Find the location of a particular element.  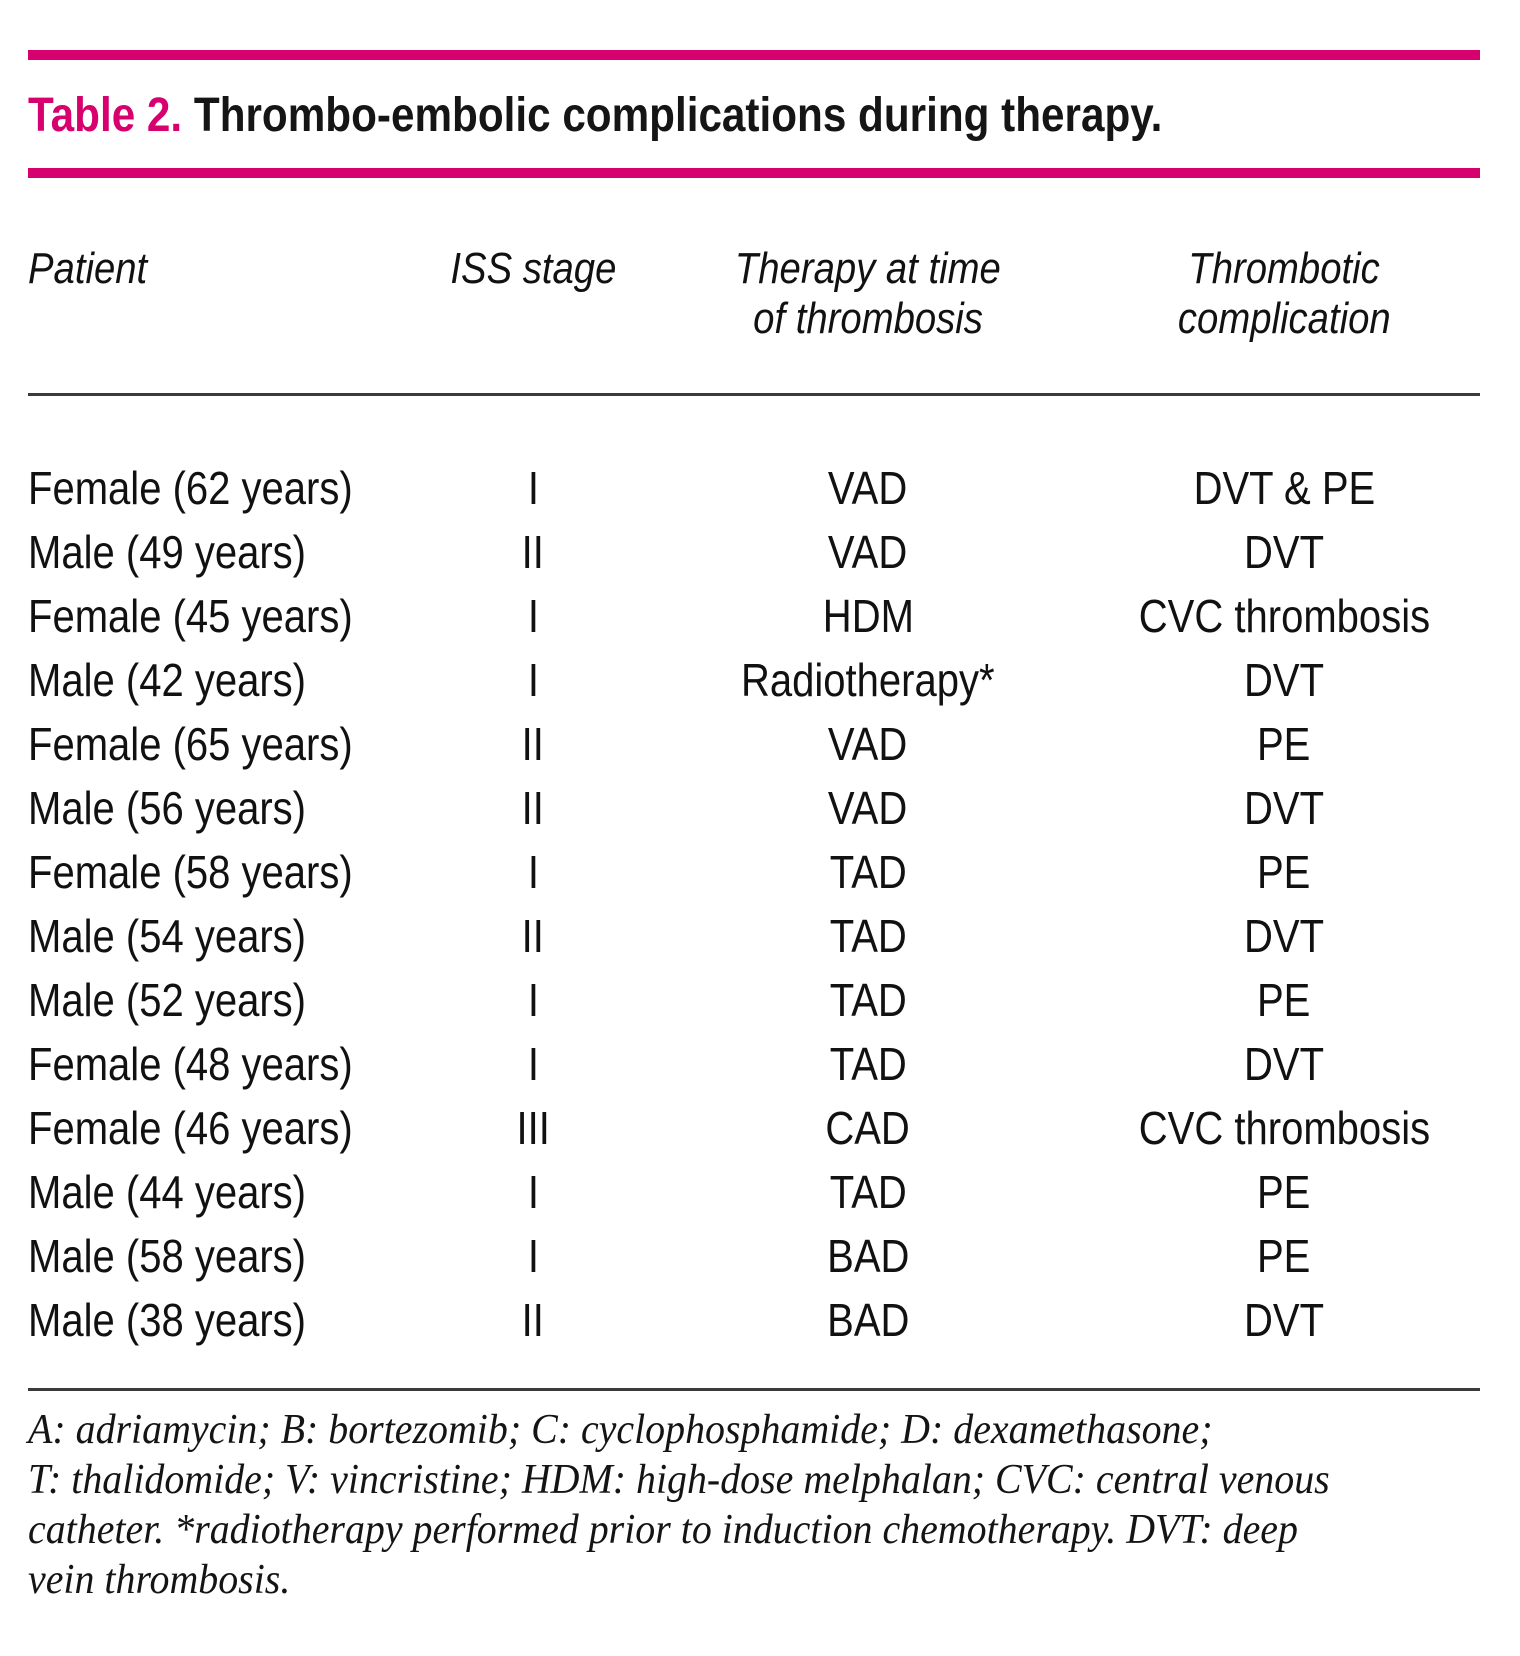

top-accent-rule is located at coordinates (754, 55).